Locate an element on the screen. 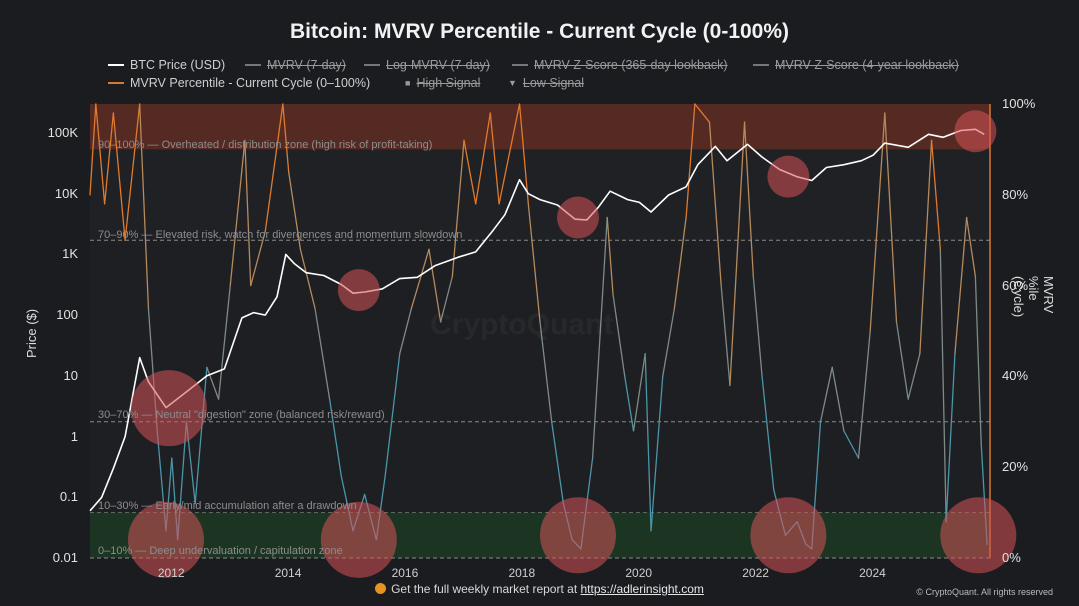 Image resolution: width=1079 pixels, height=606 pixels. legend-mvrv-7d: MVRV (7-day) is located at coordinates (295, 65).